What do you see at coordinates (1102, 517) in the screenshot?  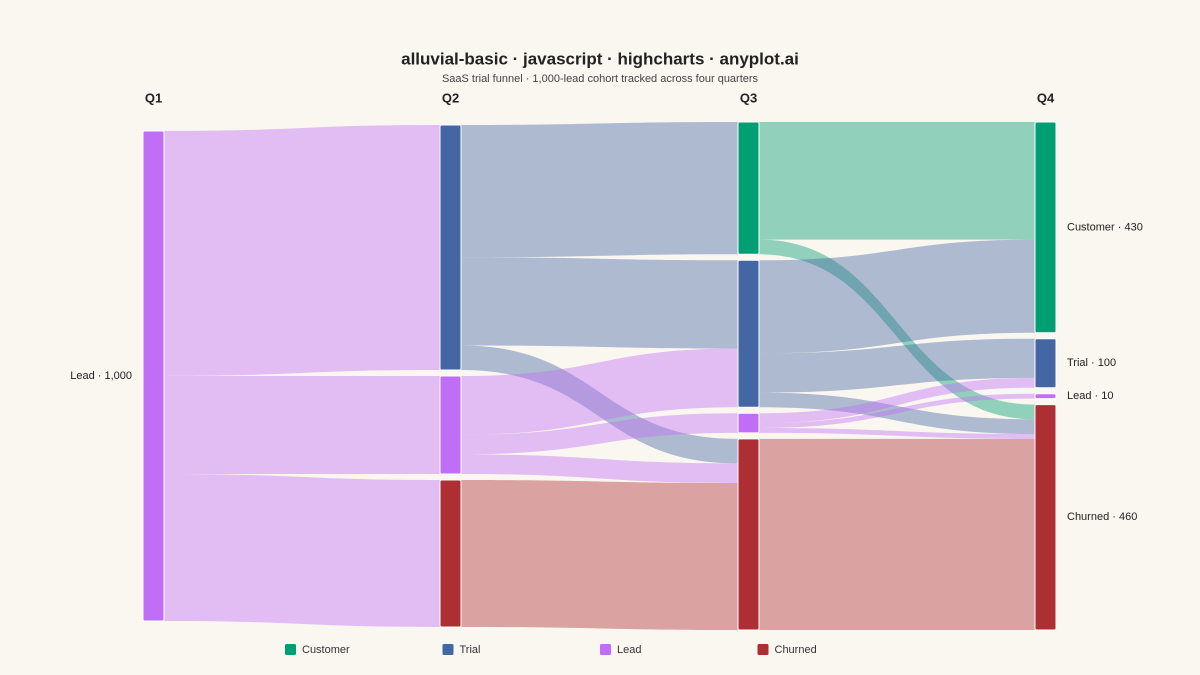 I see `node-label: Churned · 460` at bounding box center [1102, 517].